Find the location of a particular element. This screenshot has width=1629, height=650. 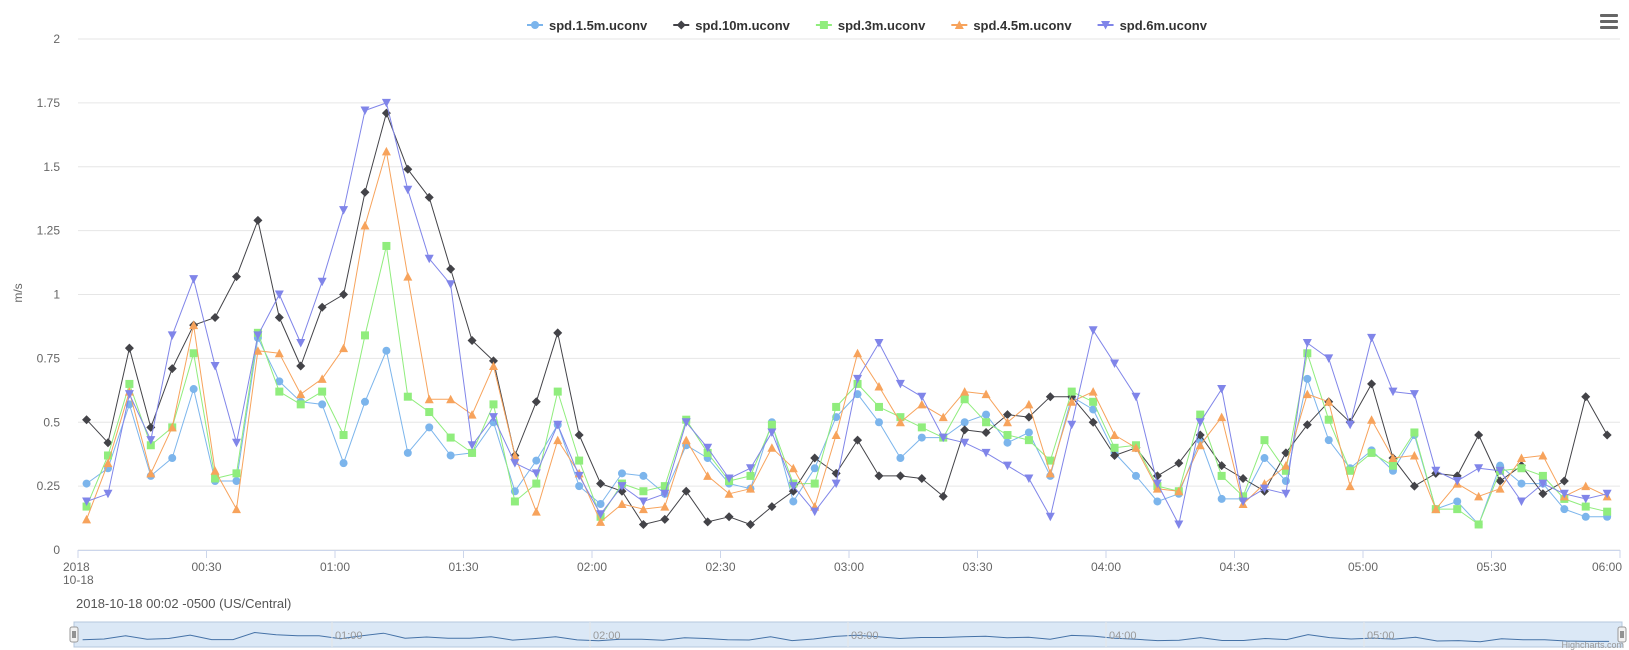

legend-item: spd.6m.uconv is located at coordinates (1152, 25).